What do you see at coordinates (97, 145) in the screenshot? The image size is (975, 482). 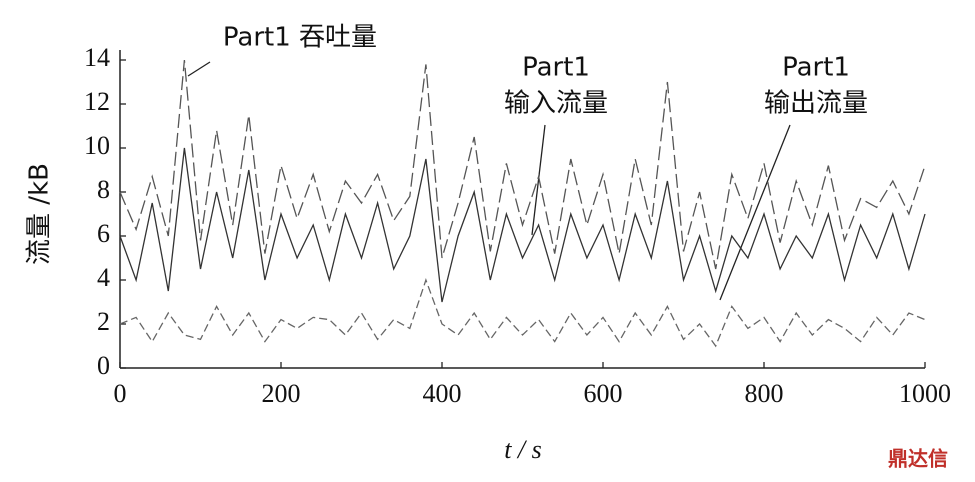 I see `y-tick-label: 10` at bounding box center [97, 145].